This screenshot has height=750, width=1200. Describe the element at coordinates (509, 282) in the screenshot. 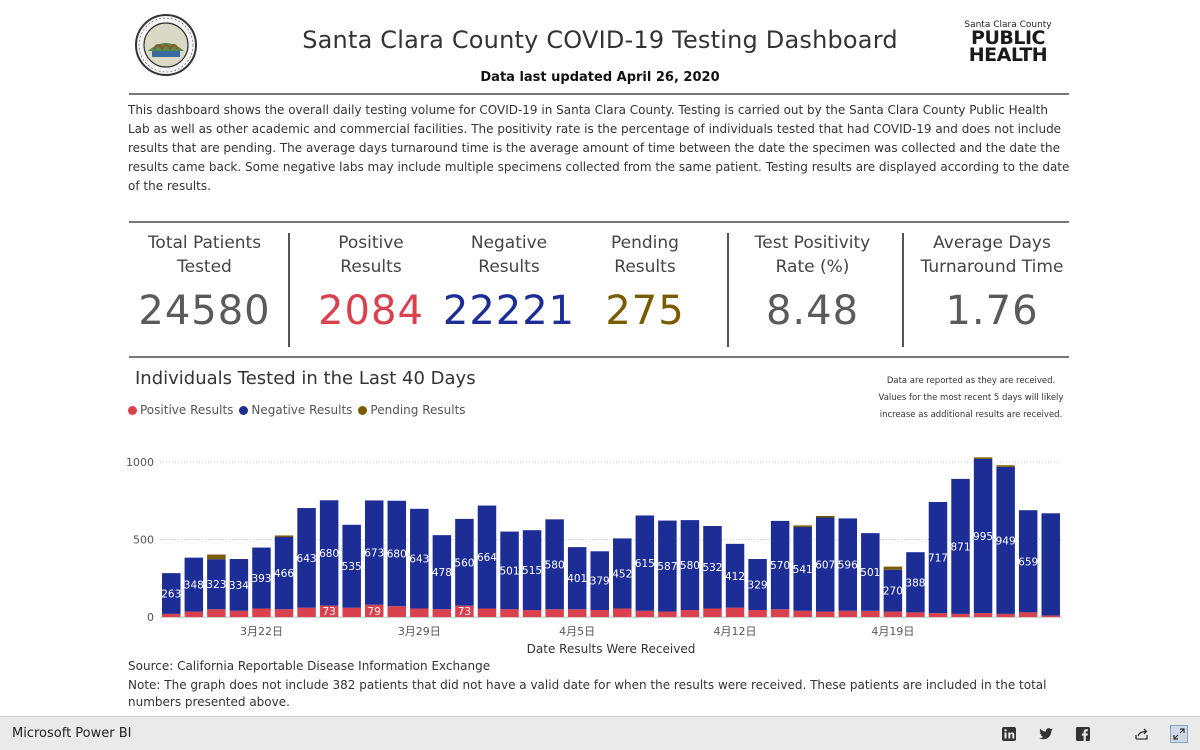

I see `kpi-negative: Negative Results 22221` at that location.